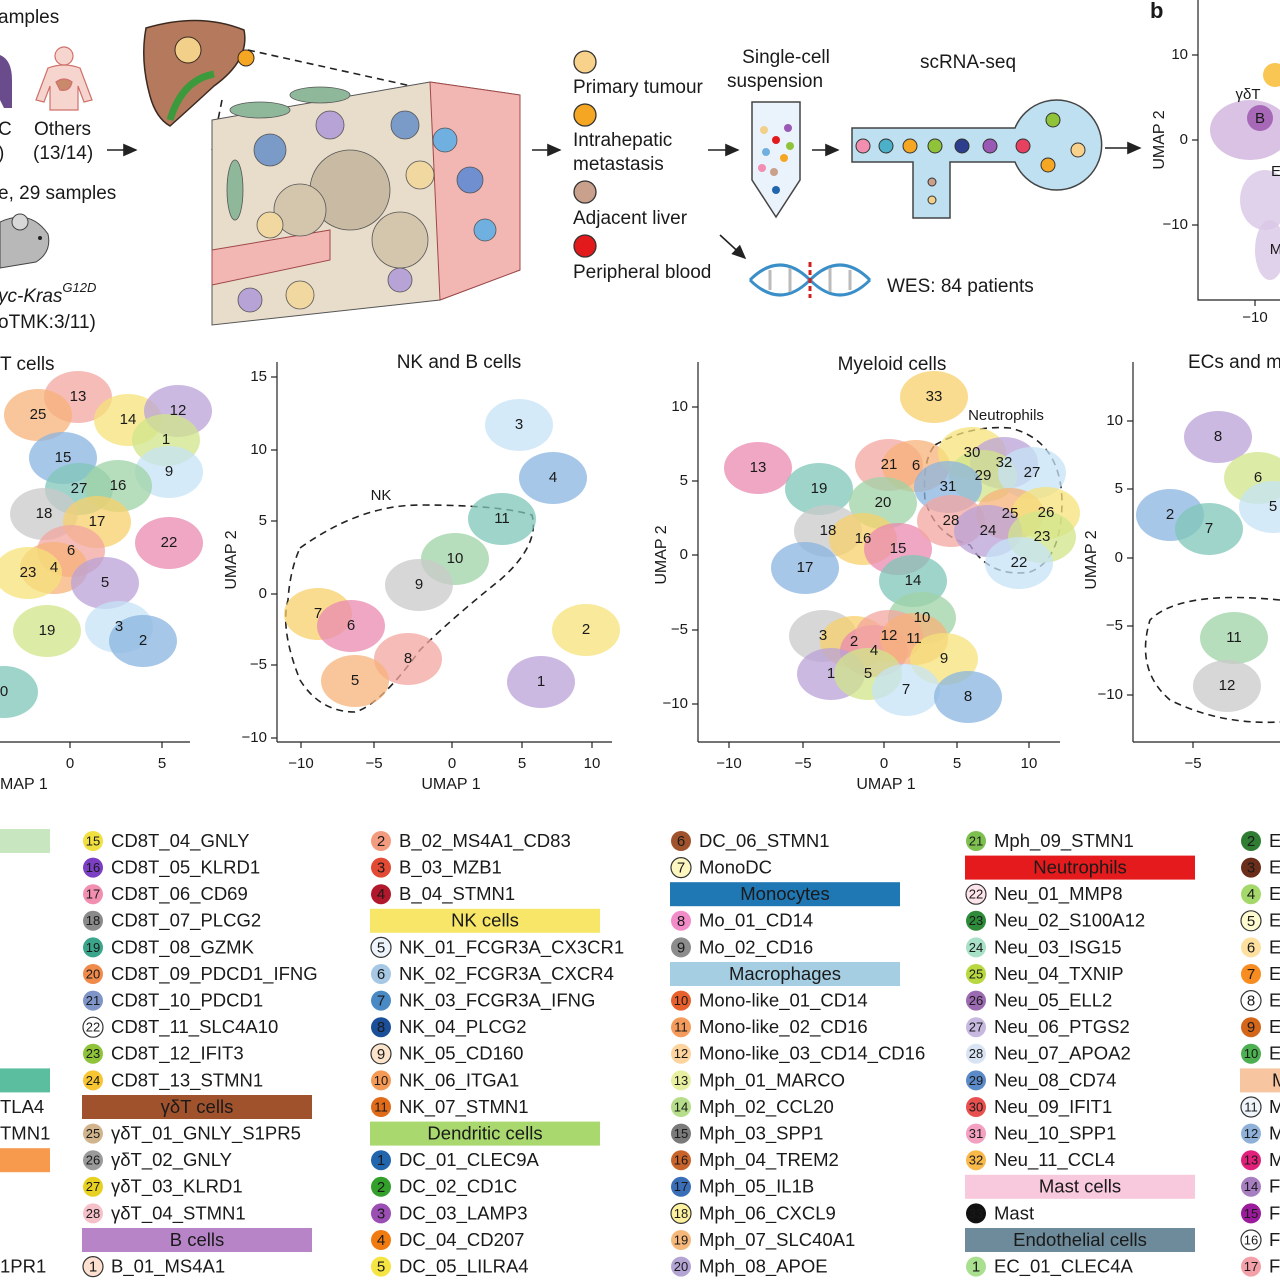  What do you see at coordinates (775, 81) in the screenshot?
I see `suspension-label: suspension` at bounding box center [775, 81].